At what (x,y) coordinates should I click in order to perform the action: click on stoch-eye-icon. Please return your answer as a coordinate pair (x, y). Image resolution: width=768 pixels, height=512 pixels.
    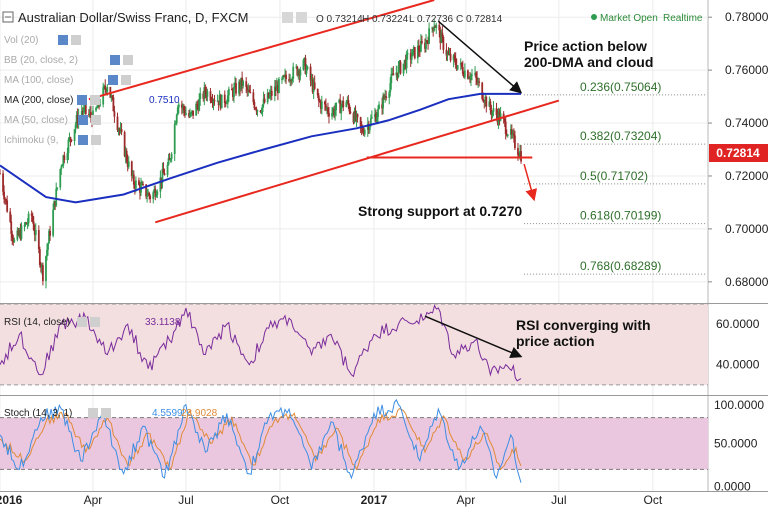
    Looking at the image, I should click on (106, 413).